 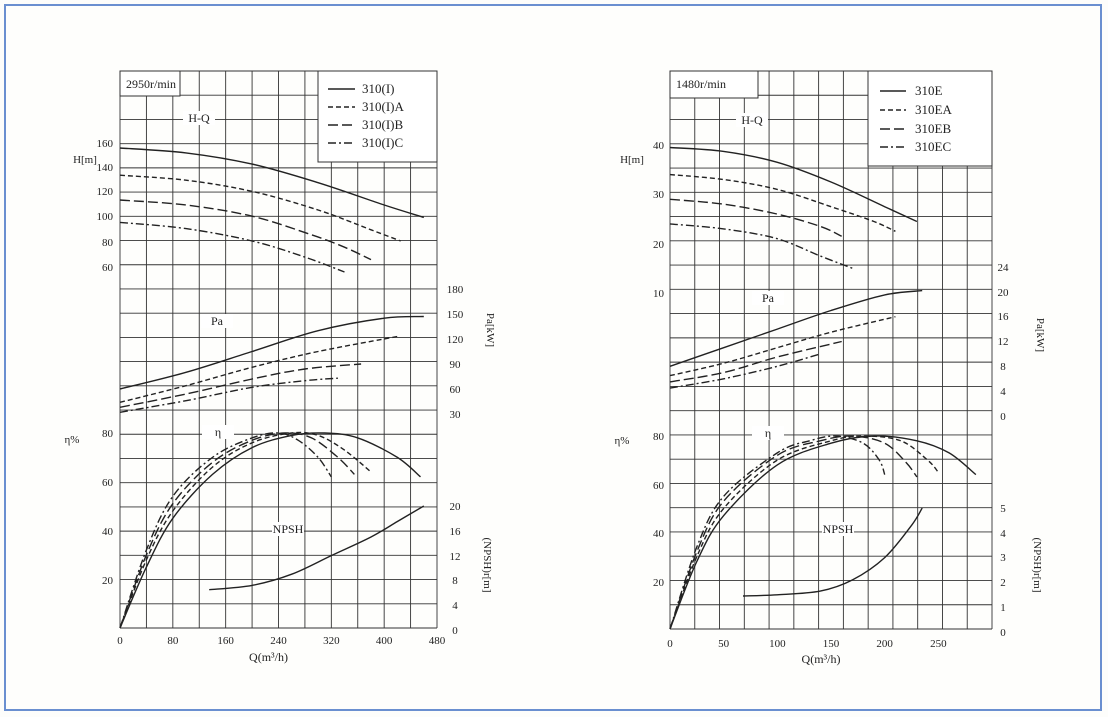 I want to click on x-tick-label: 160, so click(x=225, y=641).